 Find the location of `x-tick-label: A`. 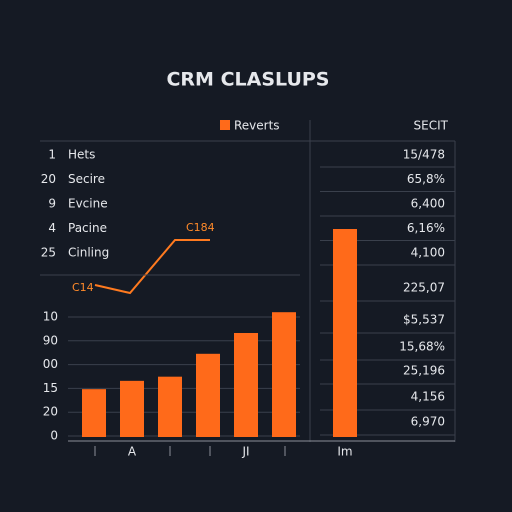

x-tick-label: A is located at coordinates (132, 452).